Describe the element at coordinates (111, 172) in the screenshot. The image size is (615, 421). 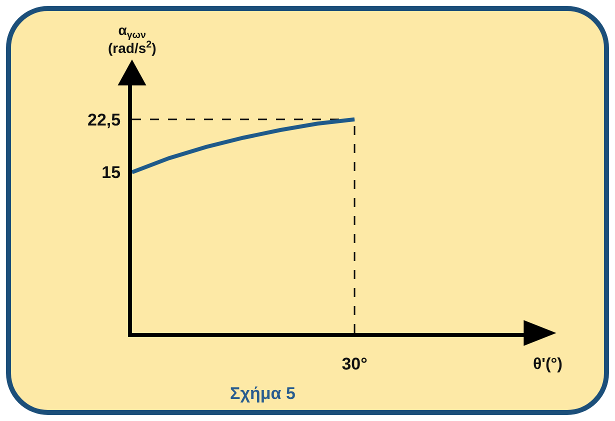
I see `y-tick-label: 15` at that location.